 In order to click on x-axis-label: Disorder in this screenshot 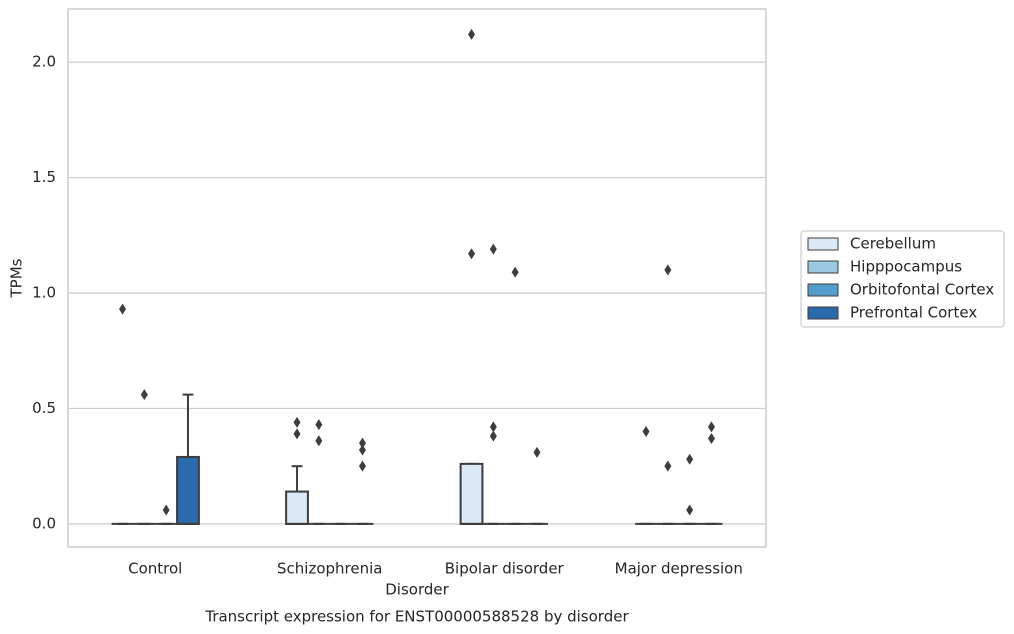, I will do `click(417, 590)`.